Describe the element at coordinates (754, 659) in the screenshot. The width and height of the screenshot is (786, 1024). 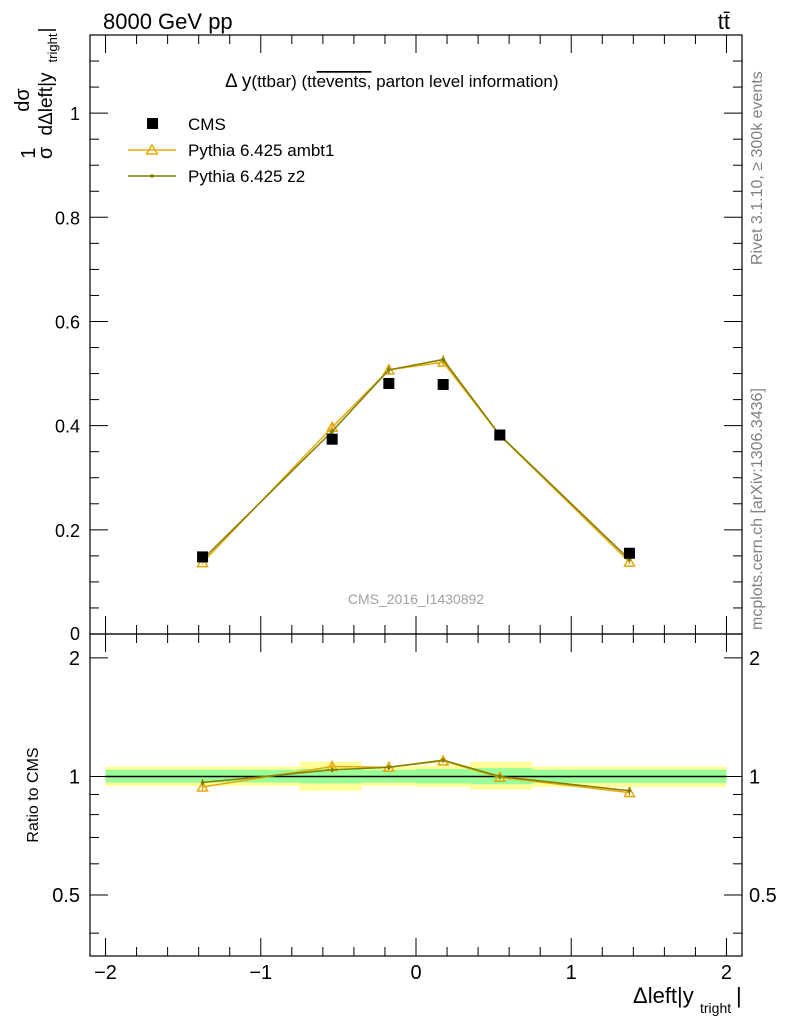
I see `ratio-y-tick-label-right: 2` at that location.